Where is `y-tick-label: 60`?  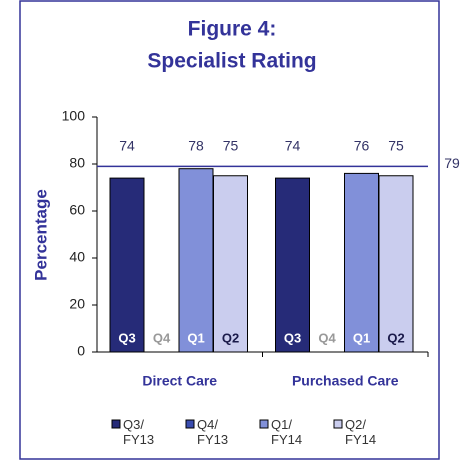 y-tick-label: 60 is located at coordinates (77, 210).